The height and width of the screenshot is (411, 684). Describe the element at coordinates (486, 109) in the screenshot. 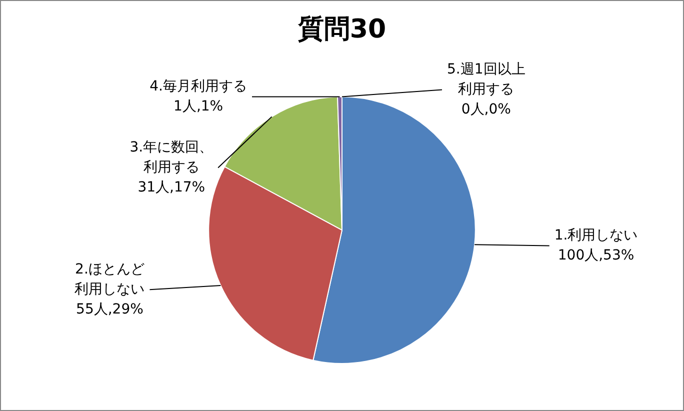

I see `text: 0人,0%` at that location.